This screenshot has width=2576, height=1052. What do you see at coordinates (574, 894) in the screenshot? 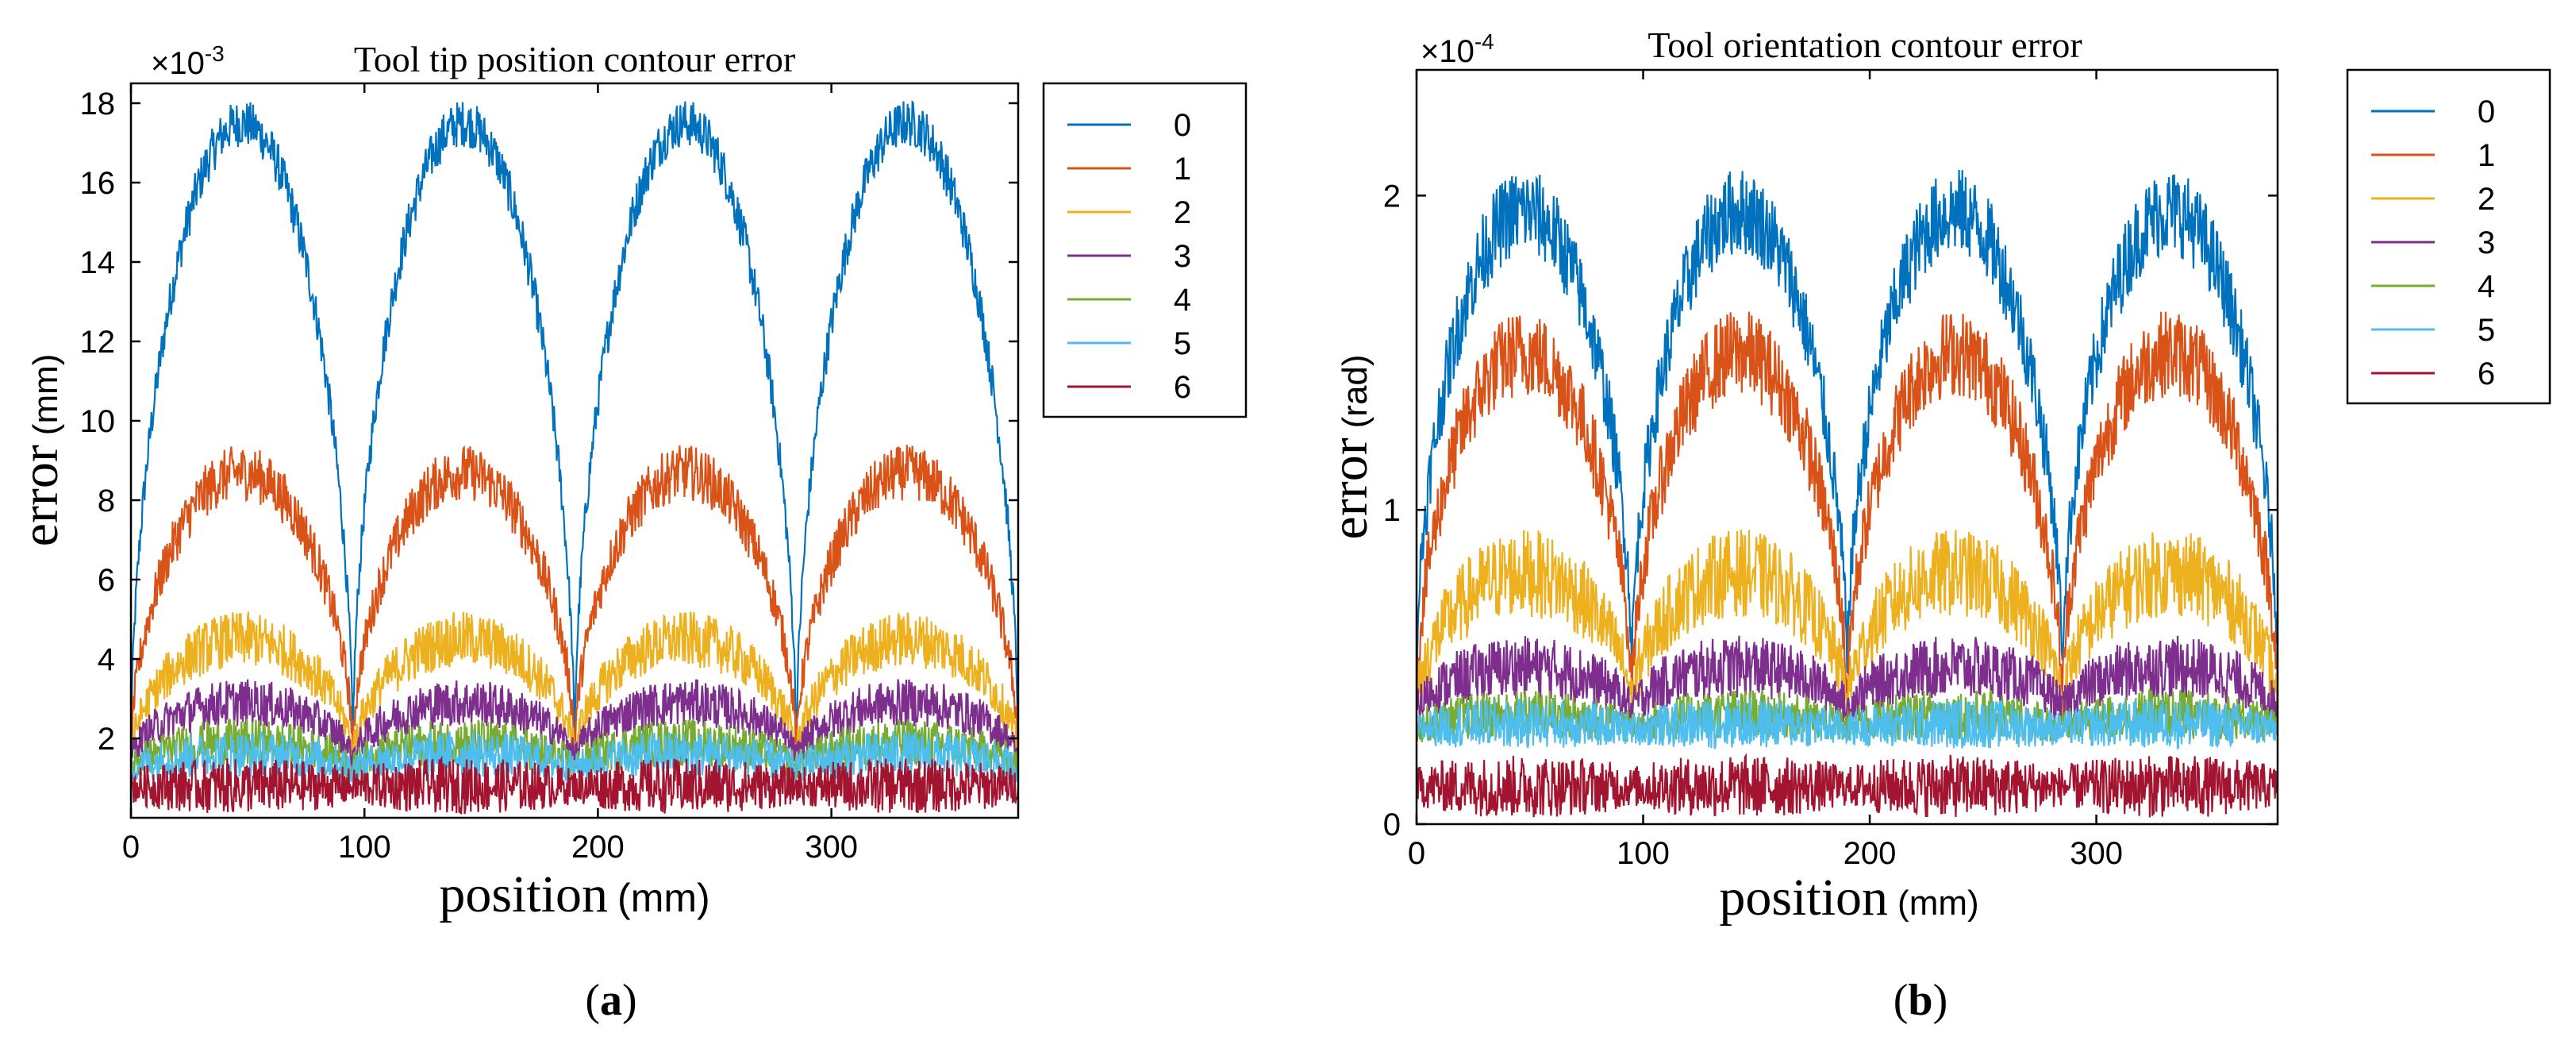
I see `panel-a-x-label: position (mm)` at bounding box center [574, 894].